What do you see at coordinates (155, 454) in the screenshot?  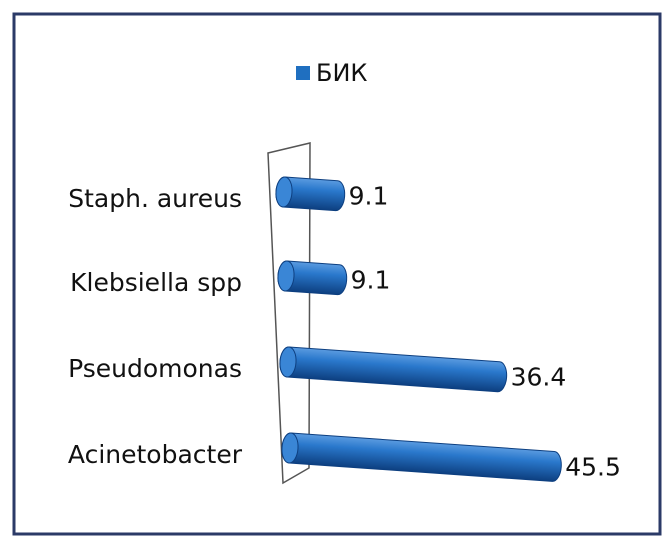 I see `y-tick-label: Acinetobacter` at bounding box center [155, 454].